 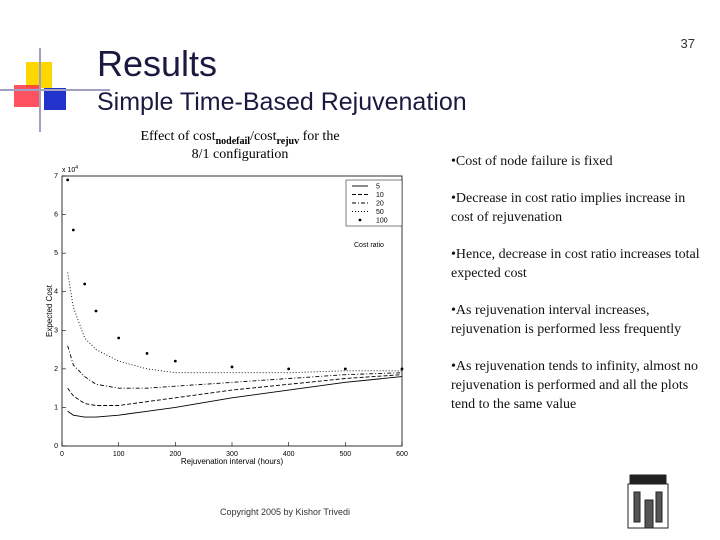 I want to click on y-tick-label: 2, so click(x=56, y=369).